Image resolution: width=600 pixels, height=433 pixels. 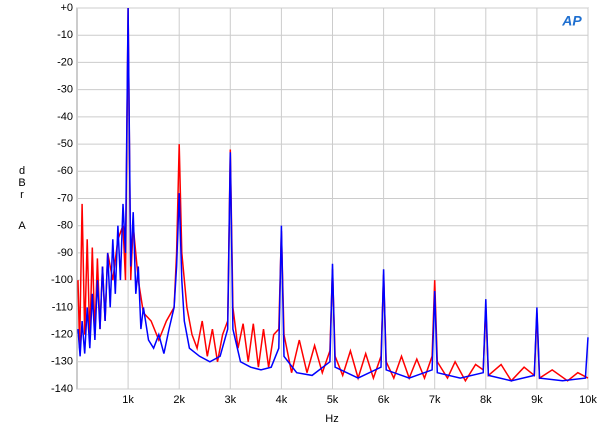 I want to click on logo: AP, so click(x=571, y=21).